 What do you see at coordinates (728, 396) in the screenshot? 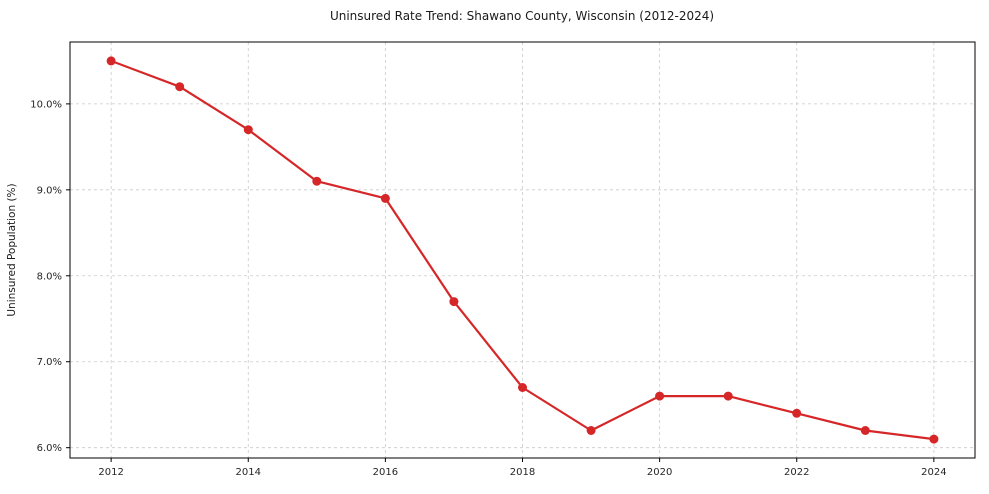
I see `data-point-2021` at bounding box center [728, 396].